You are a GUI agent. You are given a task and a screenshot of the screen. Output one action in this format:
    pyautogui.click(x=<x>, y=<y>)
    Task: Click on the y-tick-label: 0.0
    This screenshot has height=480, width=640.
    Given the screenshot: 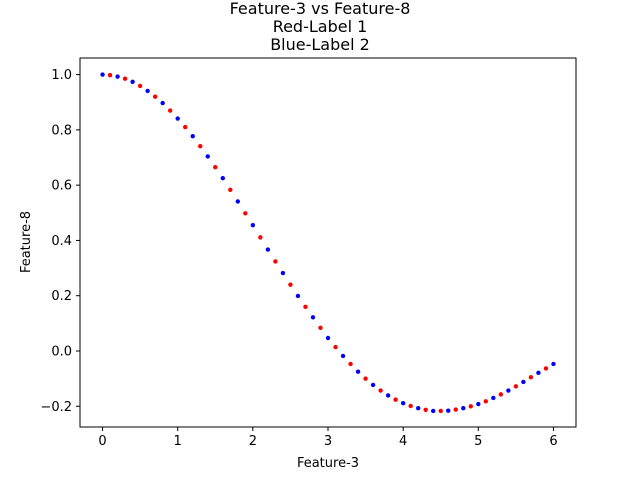 What is the action you would take?
    pyautogui.click(x=61, y=351)
    